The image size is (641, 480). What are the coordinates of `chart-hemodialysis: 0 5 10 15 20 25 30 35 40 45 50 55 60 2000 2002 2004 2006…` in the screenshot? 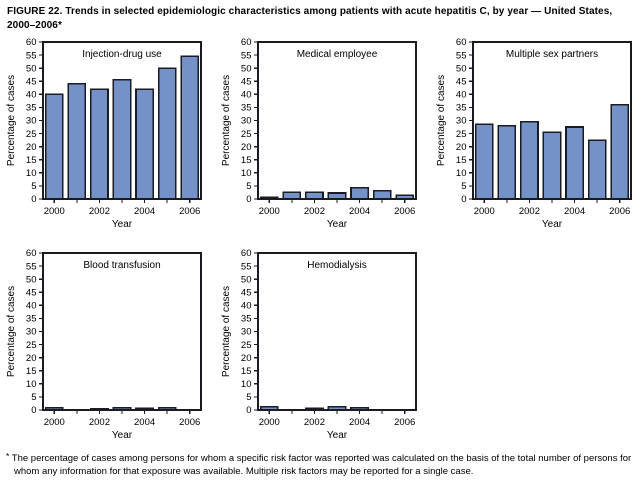 It's located at (320, 344).